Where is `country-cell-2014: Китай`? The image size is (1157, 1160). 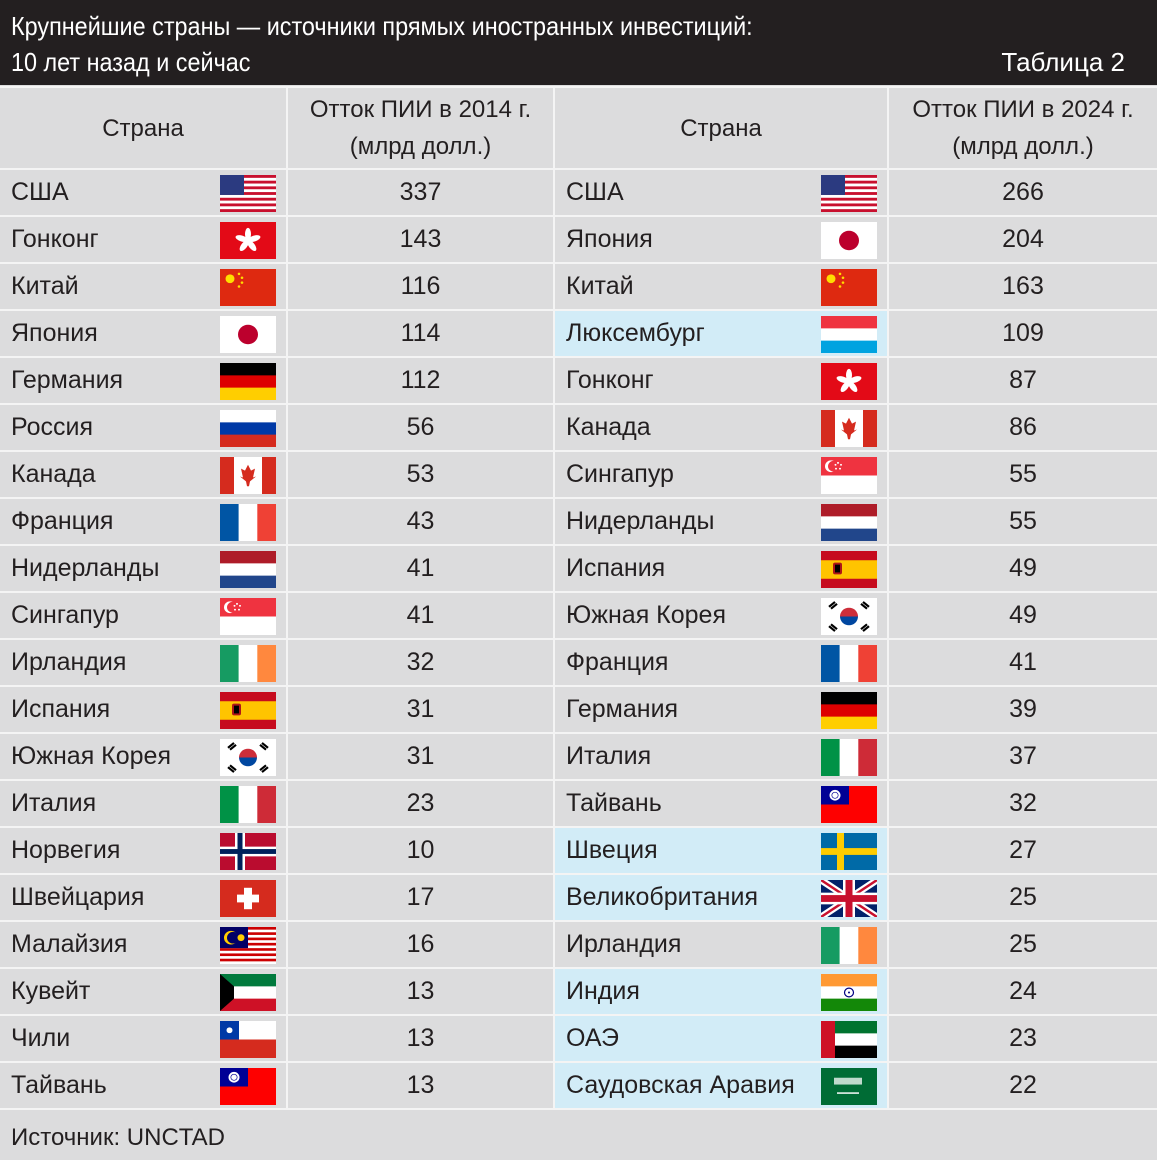
country-cell-2014: Китай is located at coordinates (144, 286).